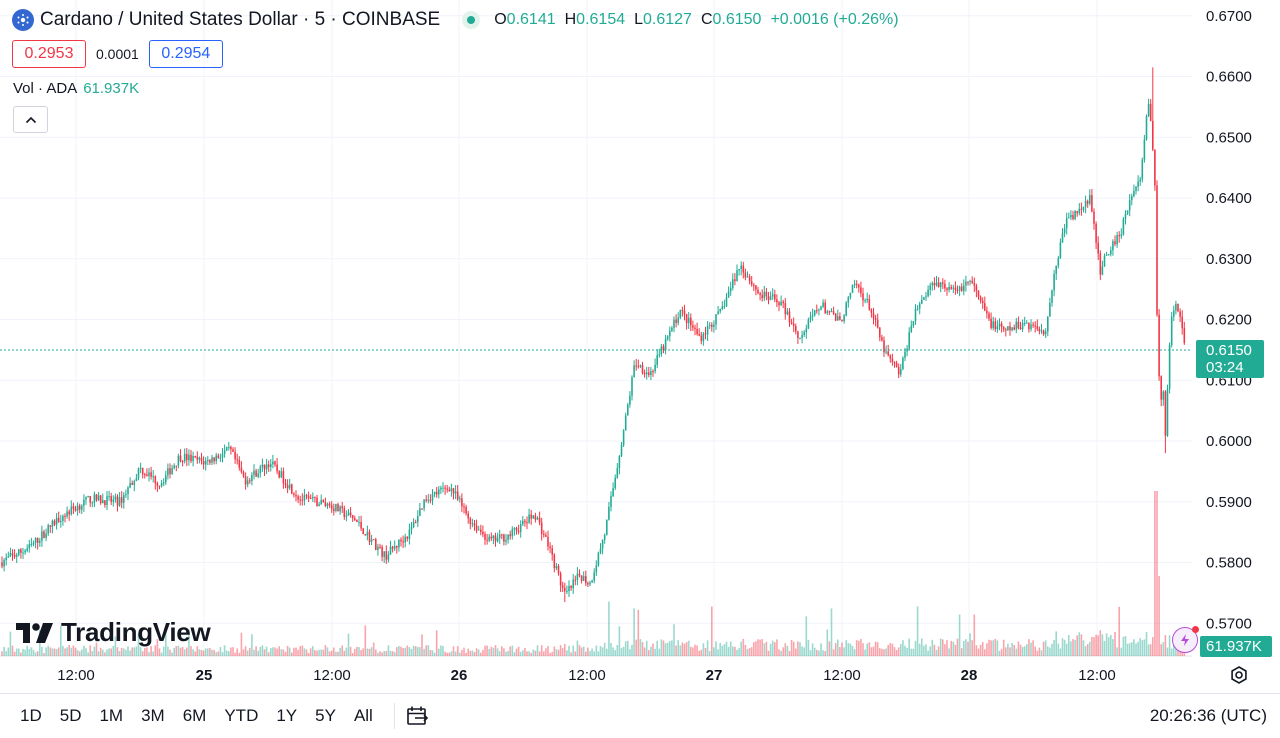  What do you see at coordinates (363, 715) in the screenshot?
I see `timeframe-all: All` at bounding box center [363, 715].